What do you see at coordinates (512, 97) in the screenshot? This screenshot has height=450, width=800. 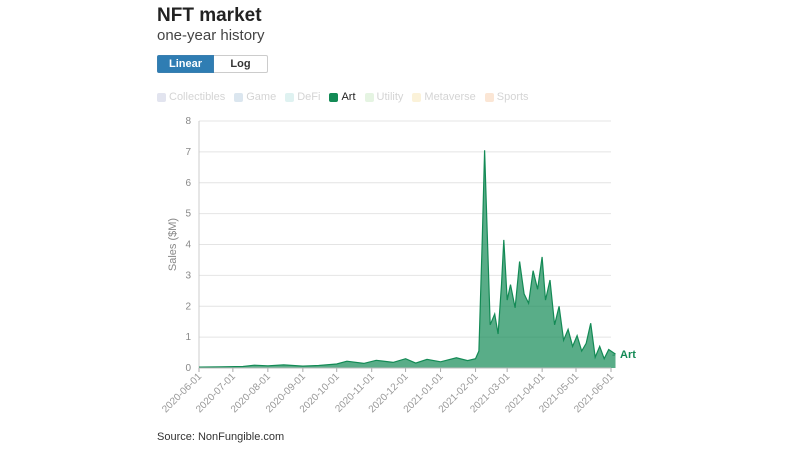 I see `legend-label: Sports` at bounding box center [512, 97].